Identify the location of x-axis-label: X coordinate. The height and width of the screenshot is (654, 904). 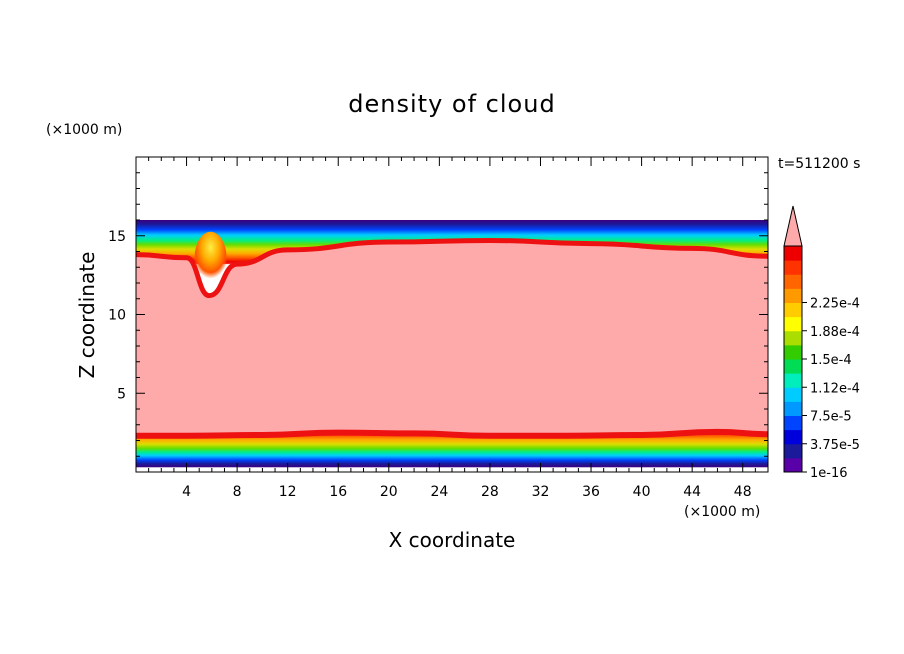
(452, 540).